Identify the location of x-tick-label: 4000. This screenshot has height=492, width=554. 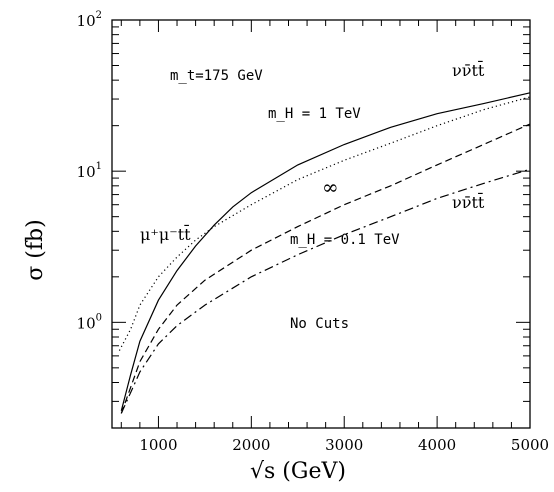
(437, 445).